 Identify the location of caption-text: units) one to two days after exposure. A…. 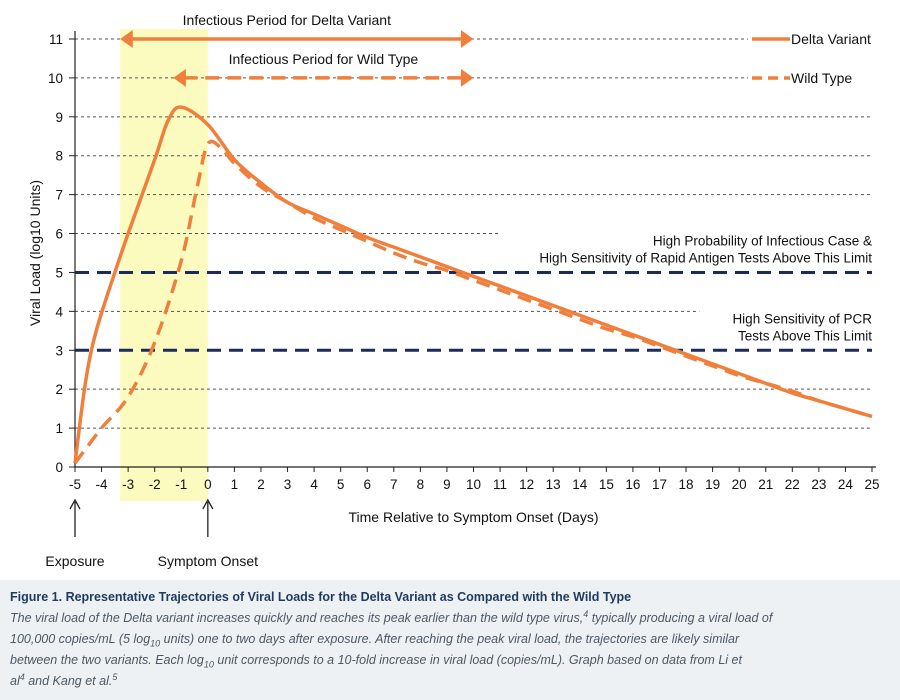
(450, 639).